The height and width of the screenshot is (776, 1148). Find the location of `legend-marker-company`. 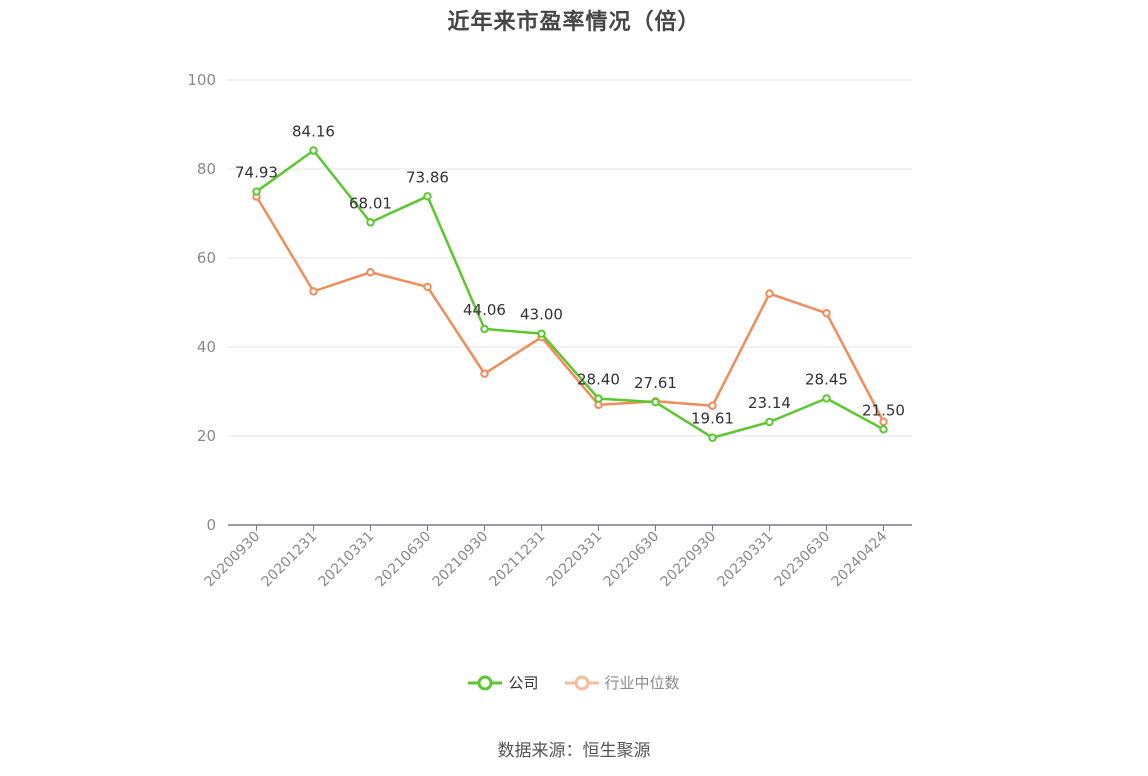

legend-marker-company is located at coordinates (485, 682).